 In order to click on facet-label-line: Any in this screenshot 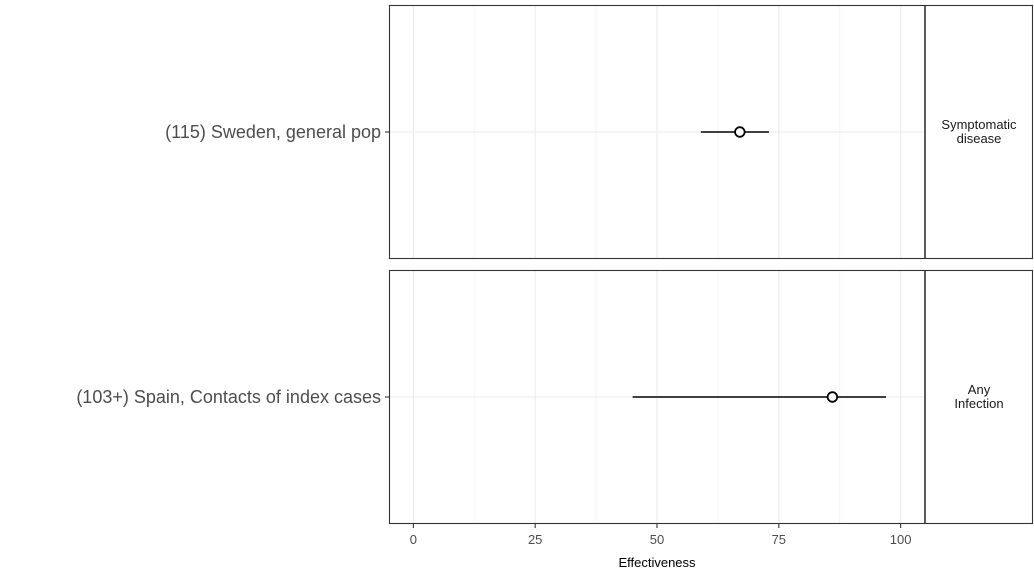, I will do `click(979, 389)`.